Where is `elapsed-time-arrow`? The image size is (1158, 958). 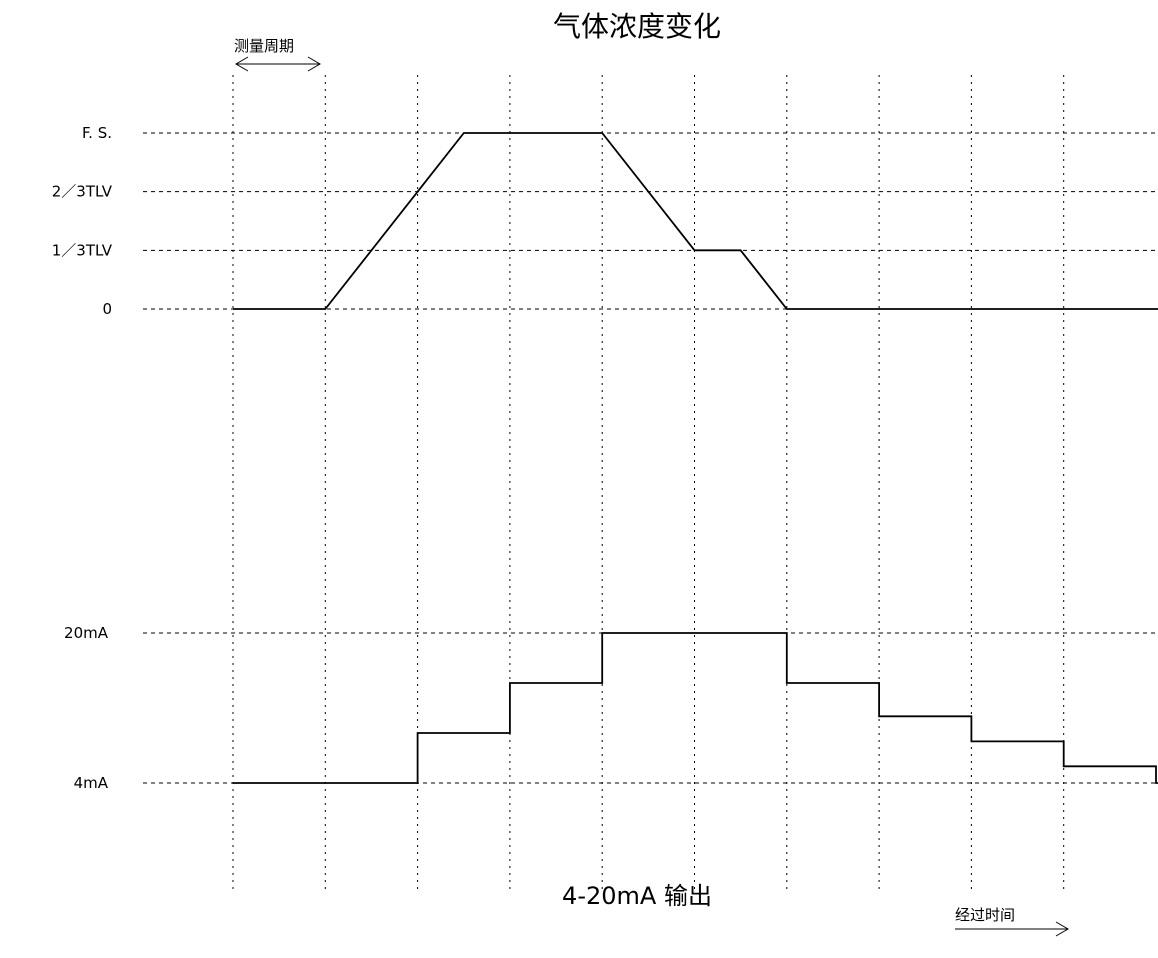
elapsed-time-arrow is located at coordinates (1012, 929).